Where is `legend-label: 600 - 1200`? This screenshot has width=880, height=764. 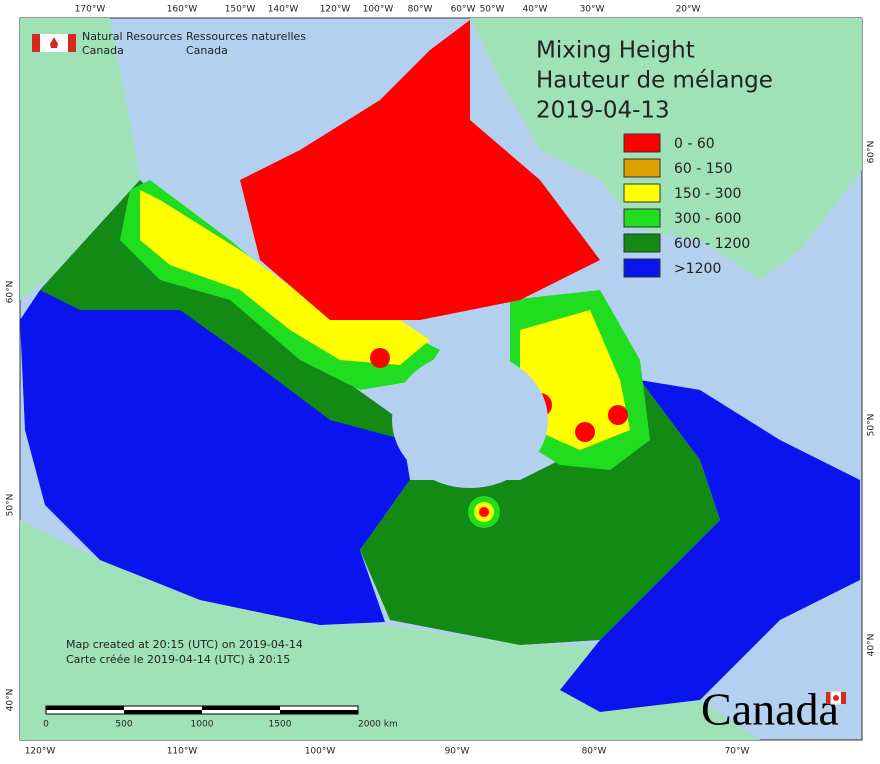
legend-label: 600 - 1200 is located at coordinates (712, 244).